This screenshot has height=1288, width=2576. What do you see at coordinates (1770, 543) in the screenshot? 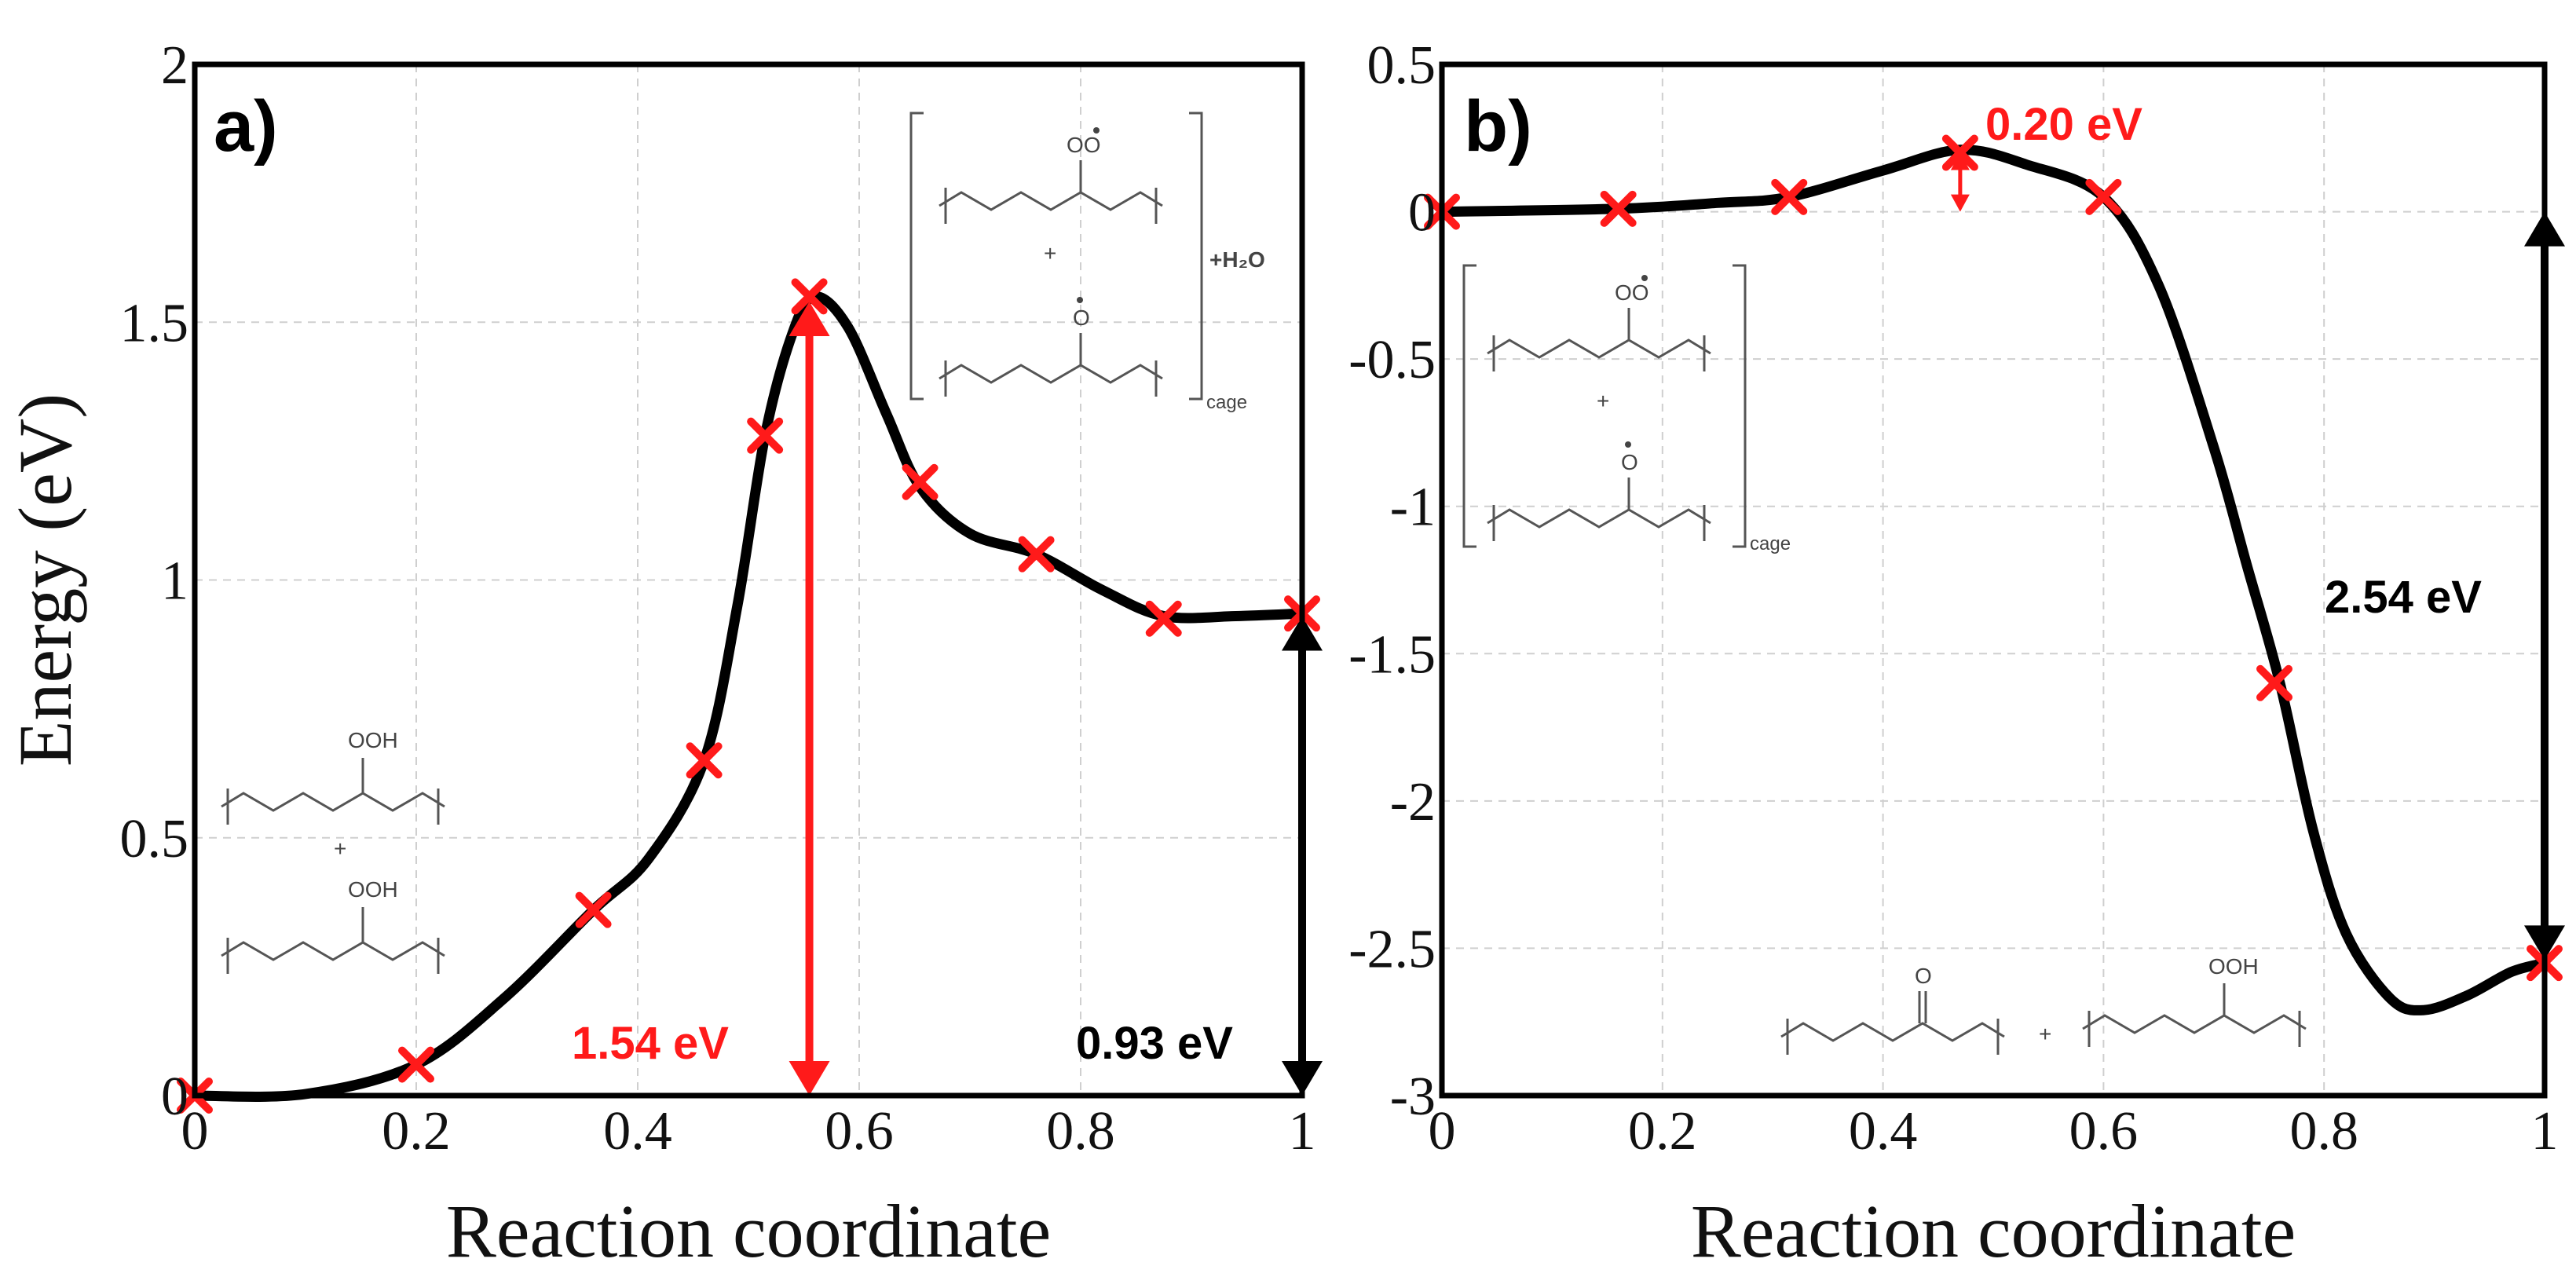
I see `cage-label-b: cage` at bounding box center [1770, 543].